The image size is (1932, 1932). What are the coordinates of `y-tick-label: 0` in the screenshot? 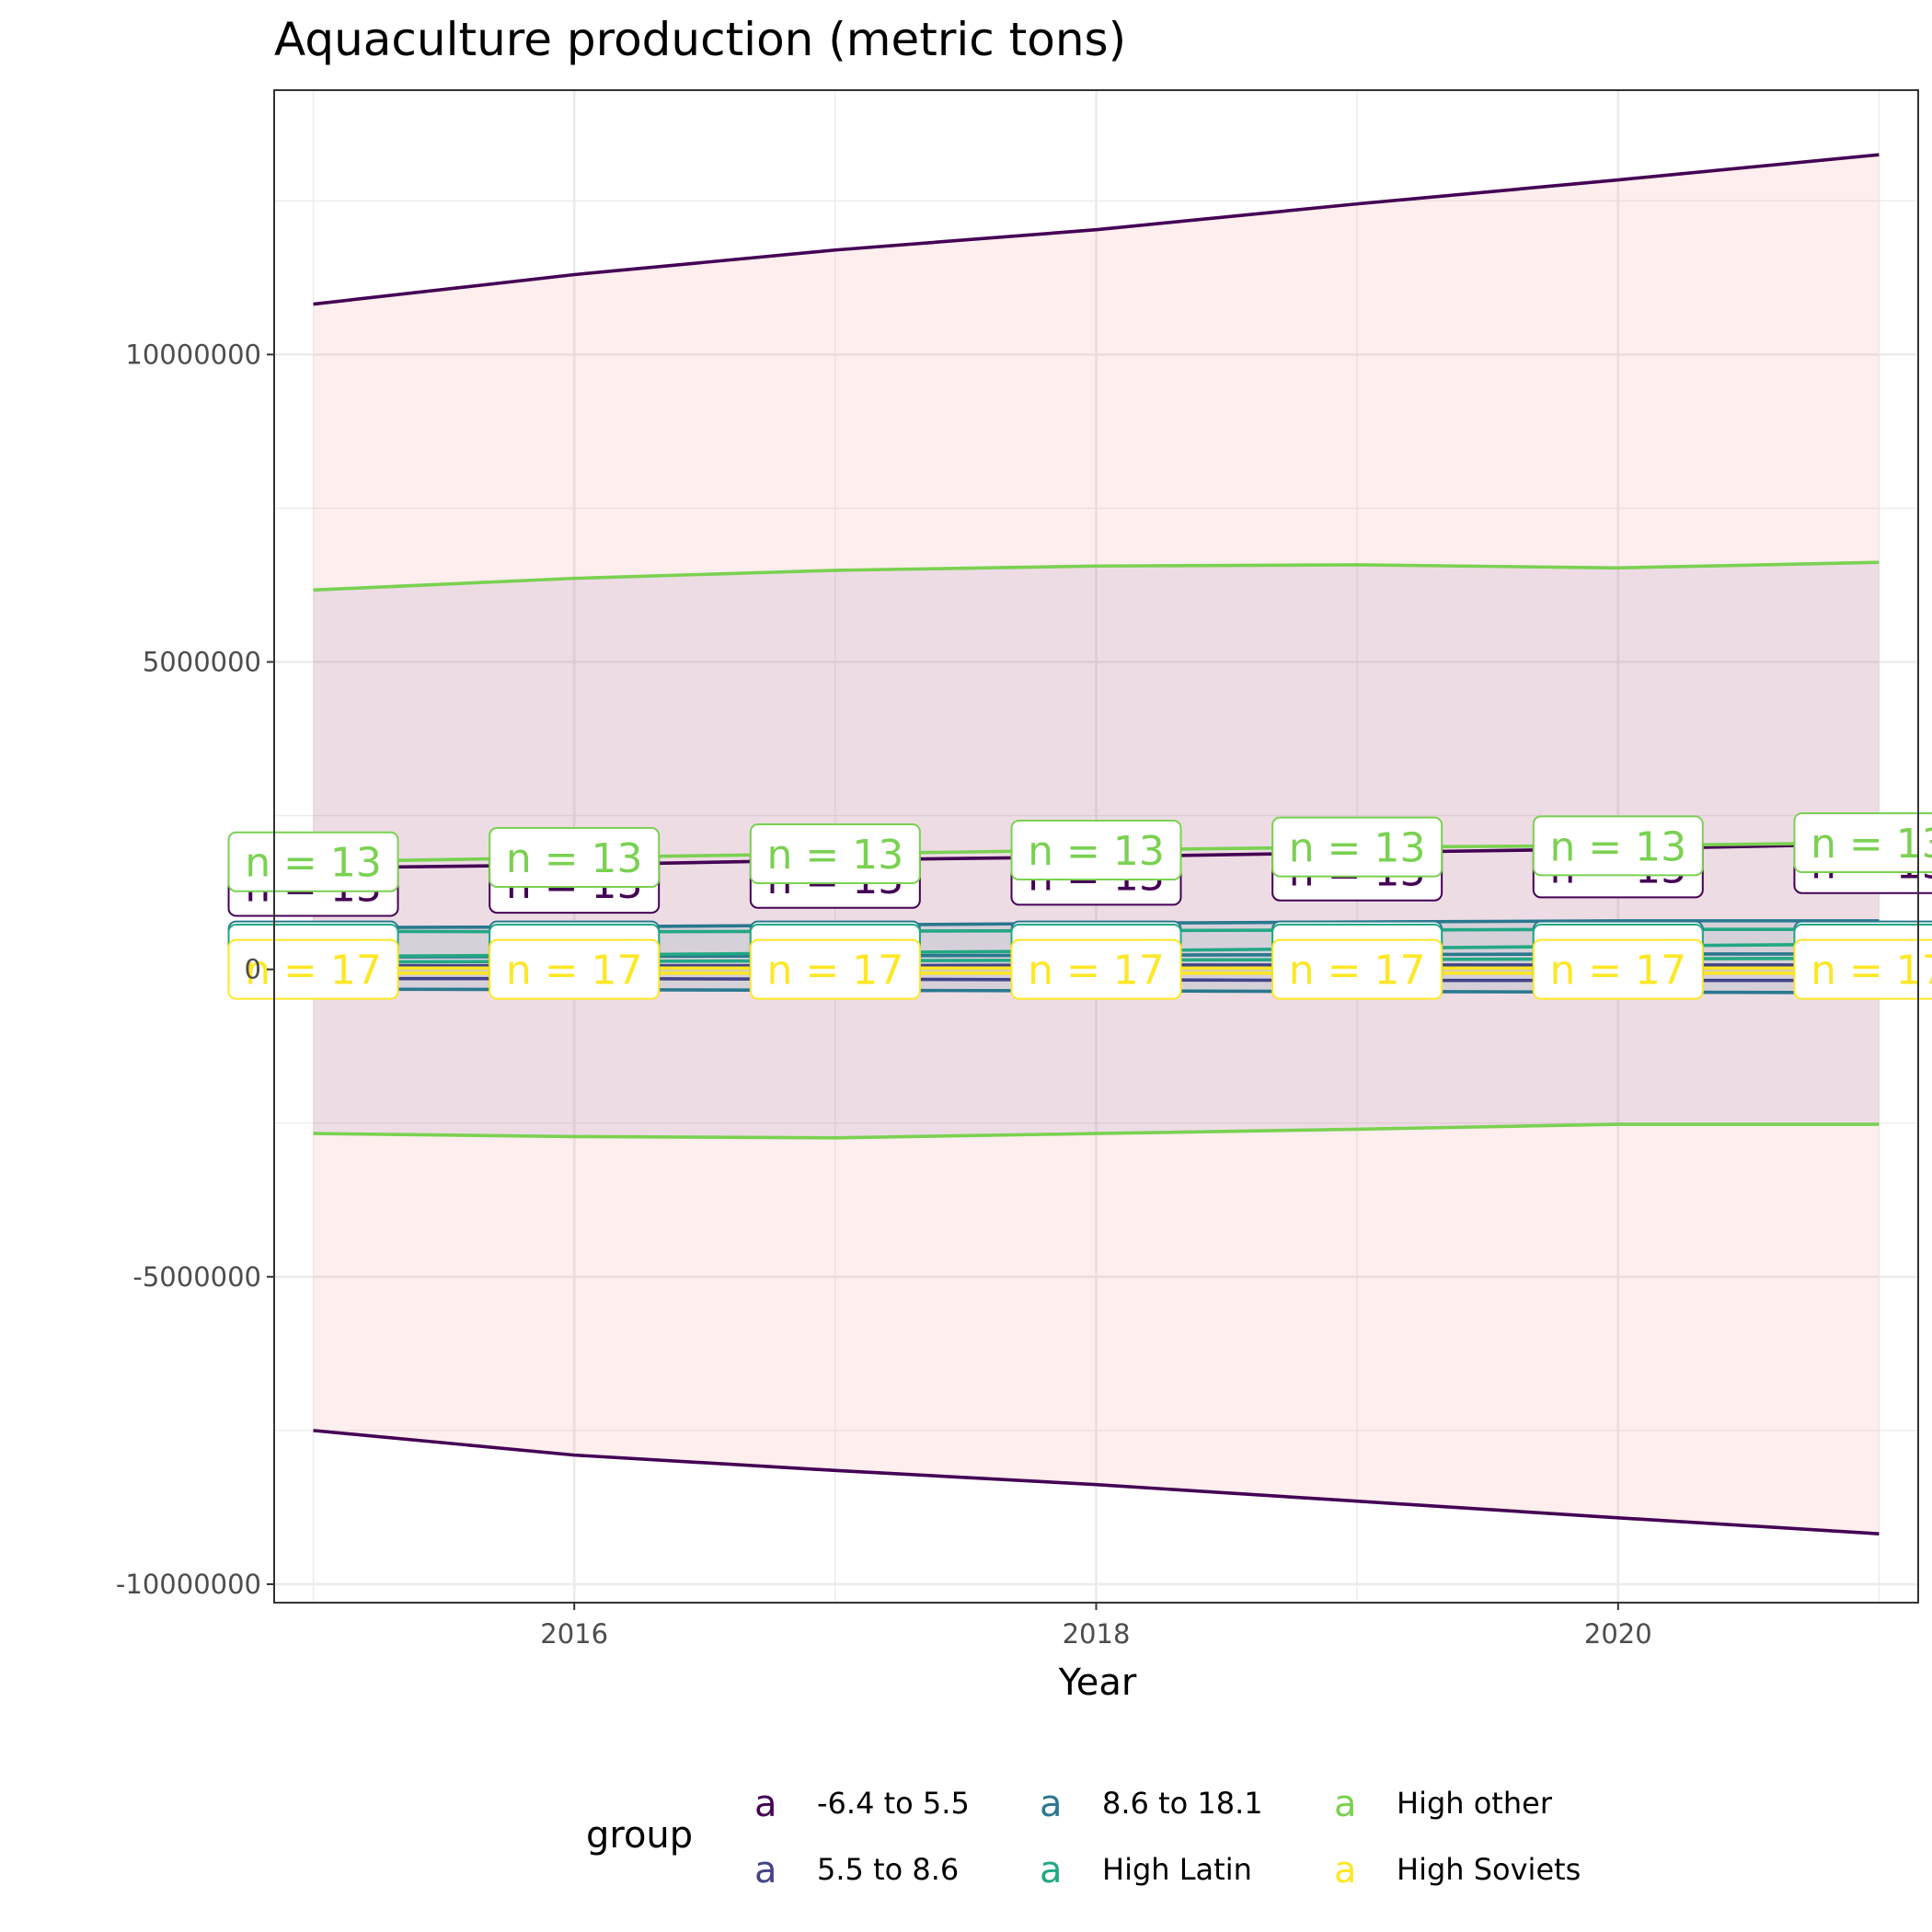 It's located at (253, 970).